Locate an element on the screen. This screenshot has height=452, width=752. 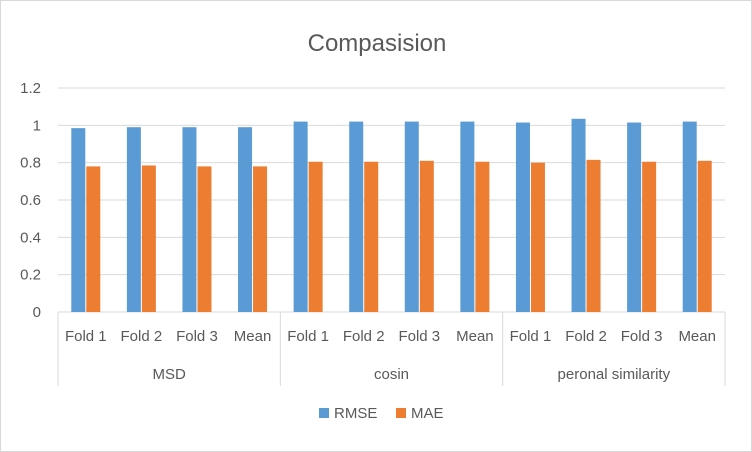
legend-label-rmse: RMSE is located at coordinates (355, 413).